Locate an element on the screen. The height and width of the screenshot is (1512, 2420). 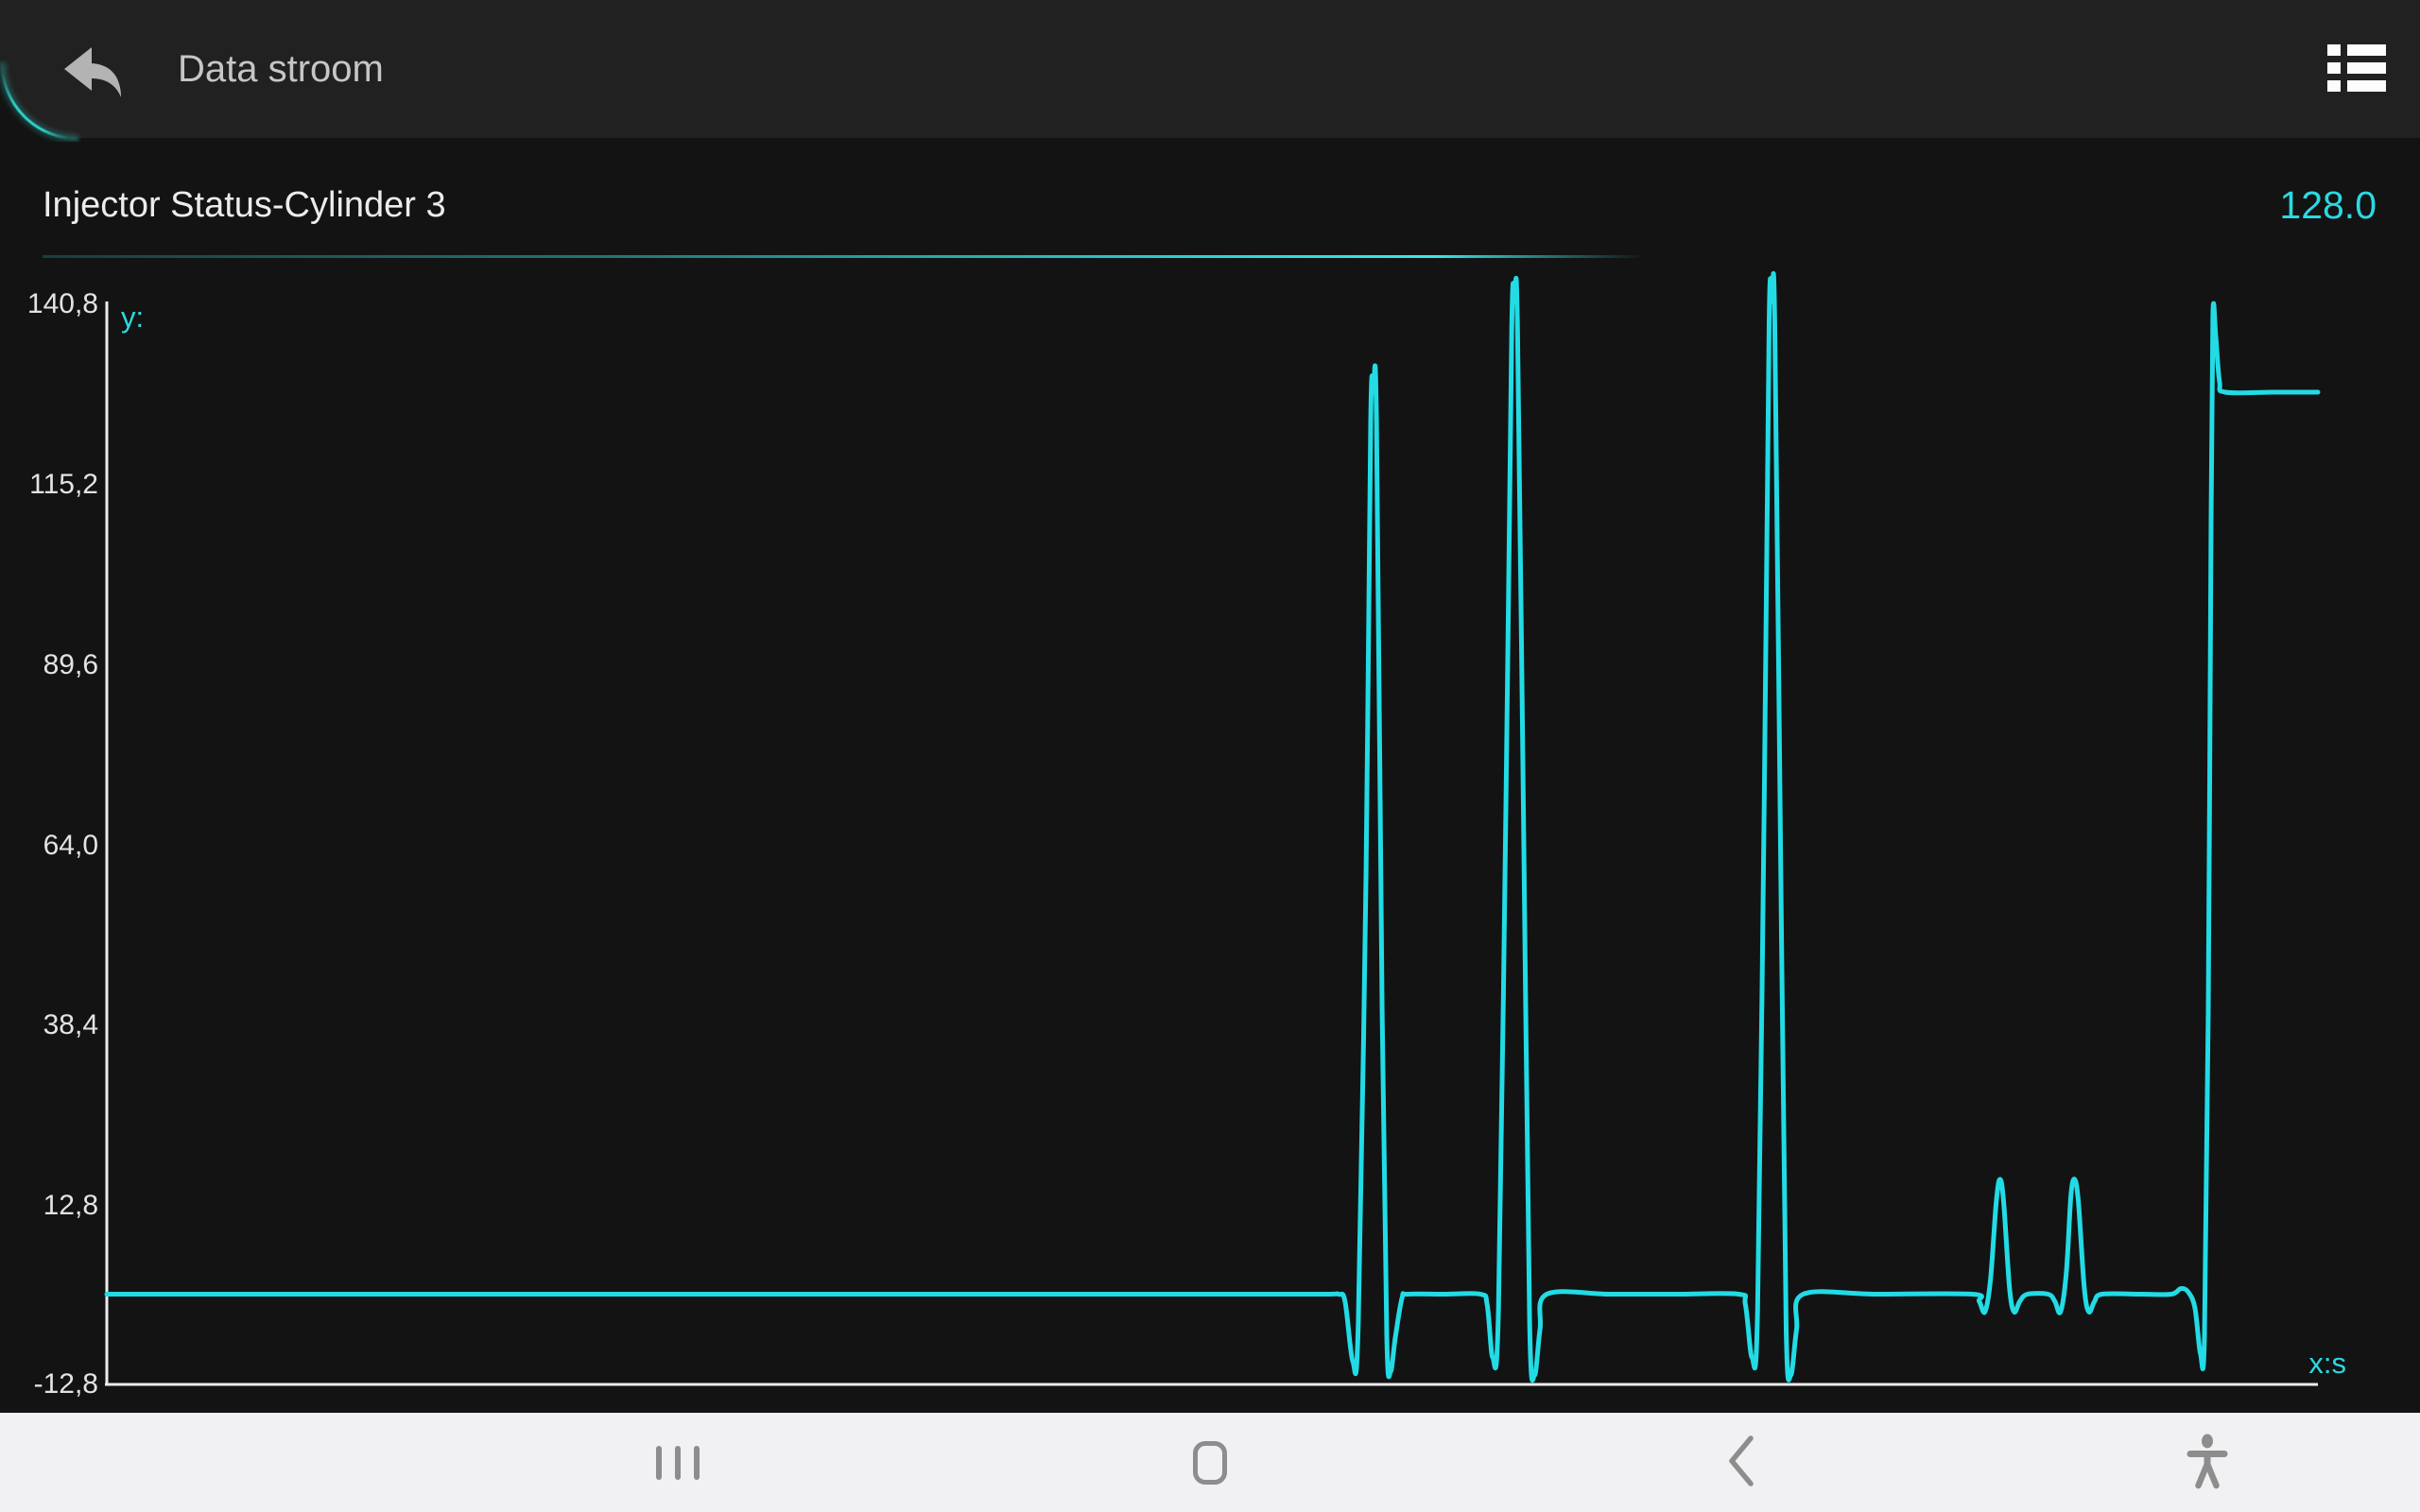
y-tick-label: 12,8 is located at coordinates (70, 1205).